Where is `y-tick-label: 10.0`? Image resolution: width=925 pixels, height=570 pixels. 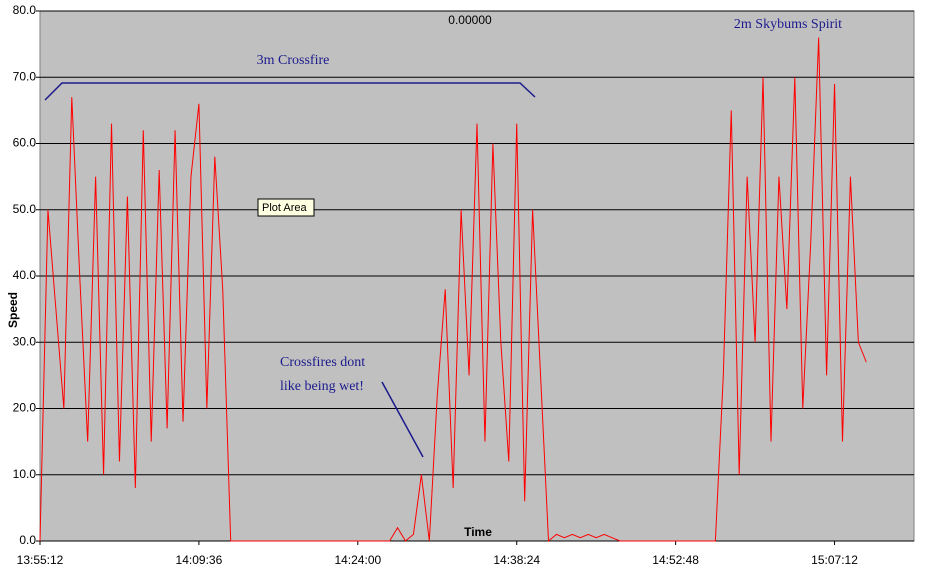 y-tick-label: 10.0 is located at coordinates (25, 474).